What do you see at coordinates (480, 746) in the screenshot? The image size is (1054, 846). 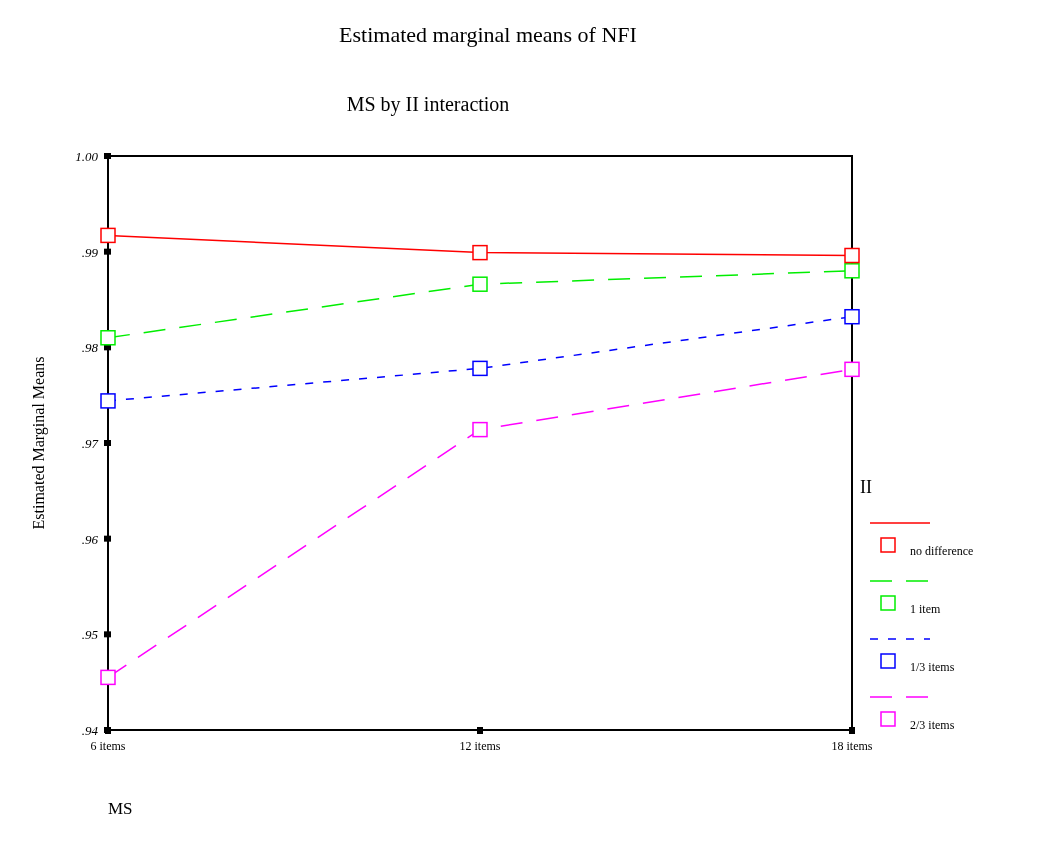 I see `x-tick-label: 12 items` at bounding box center [480, 746].